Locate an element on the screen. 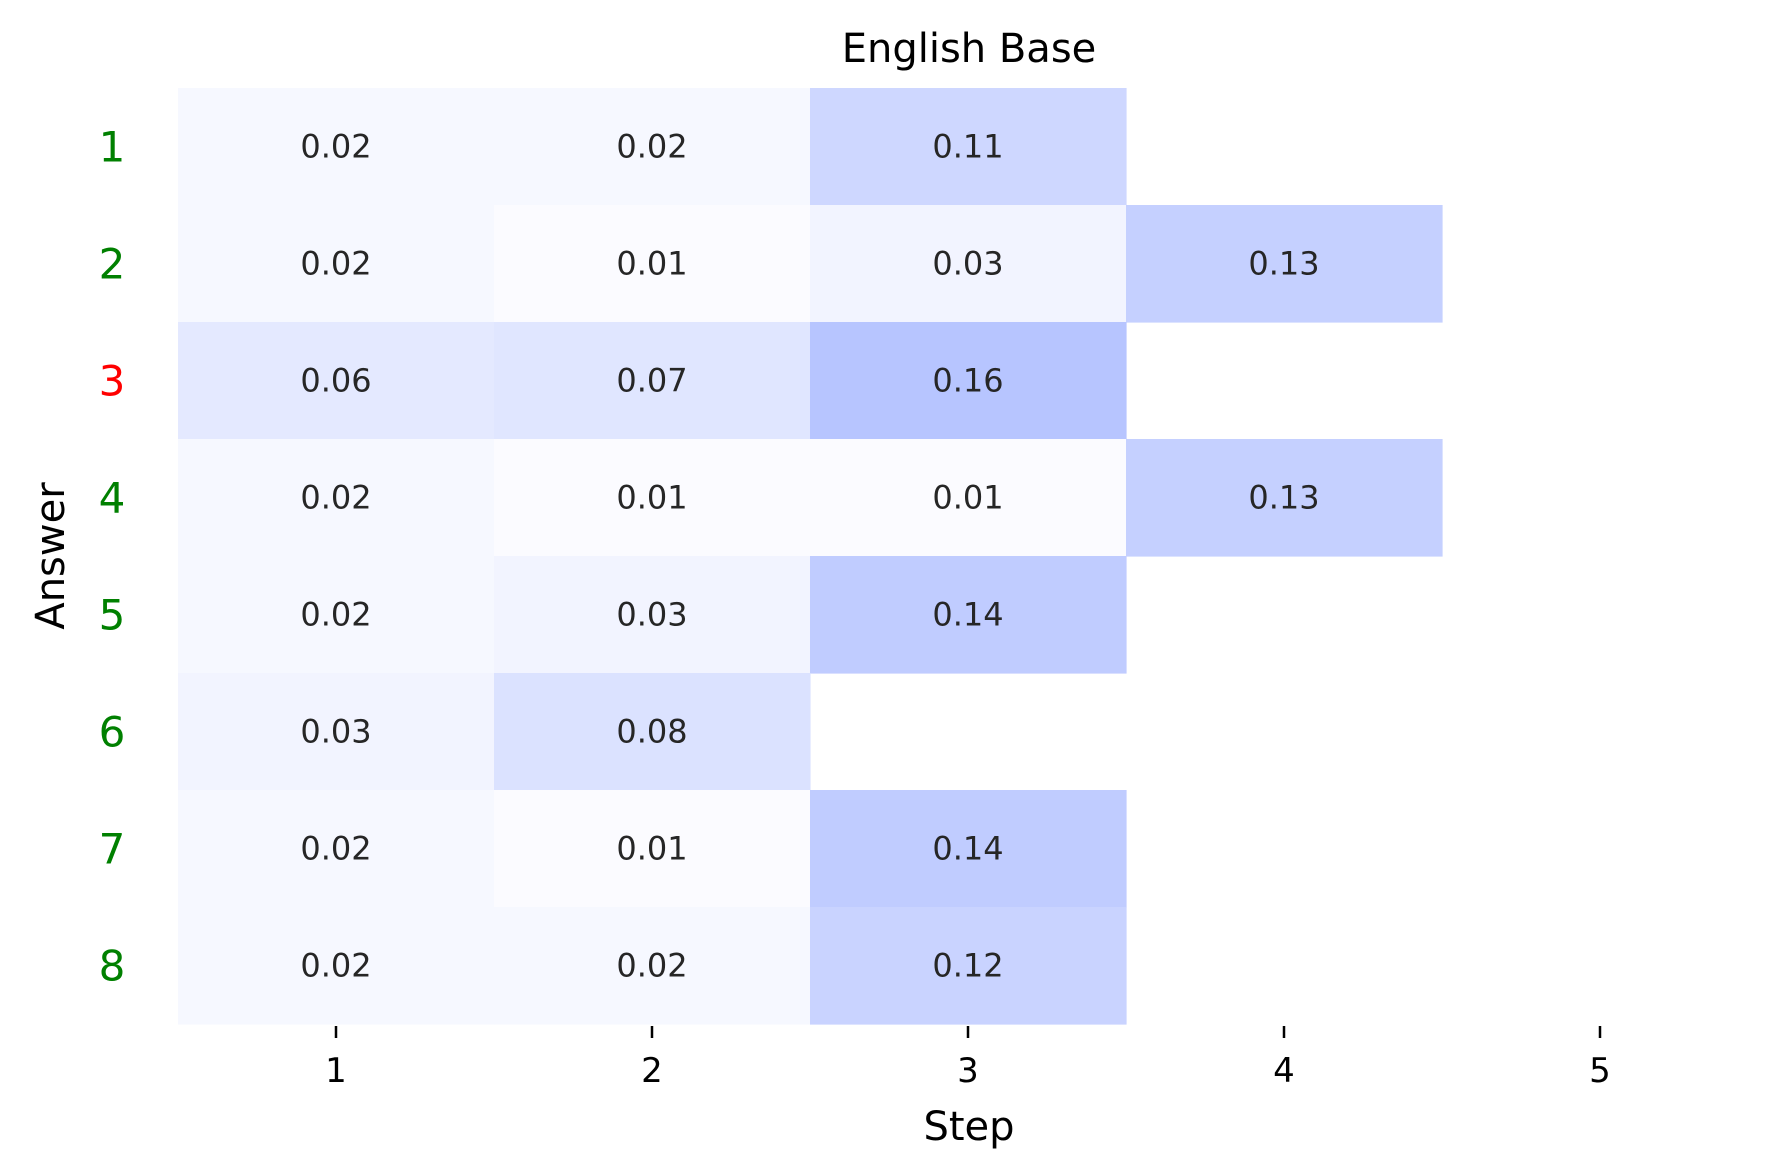 The image size is (1770, 1172). y-tick-label: 1 is located at coordinates (112, 147).